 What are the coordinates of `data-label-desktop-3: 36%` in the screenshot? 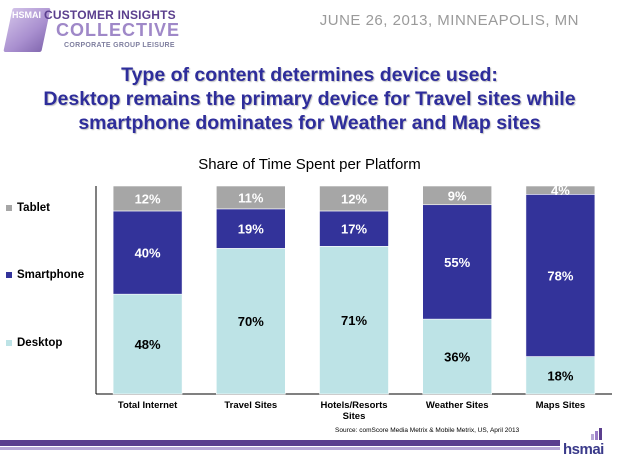 It's located at (457, 357).